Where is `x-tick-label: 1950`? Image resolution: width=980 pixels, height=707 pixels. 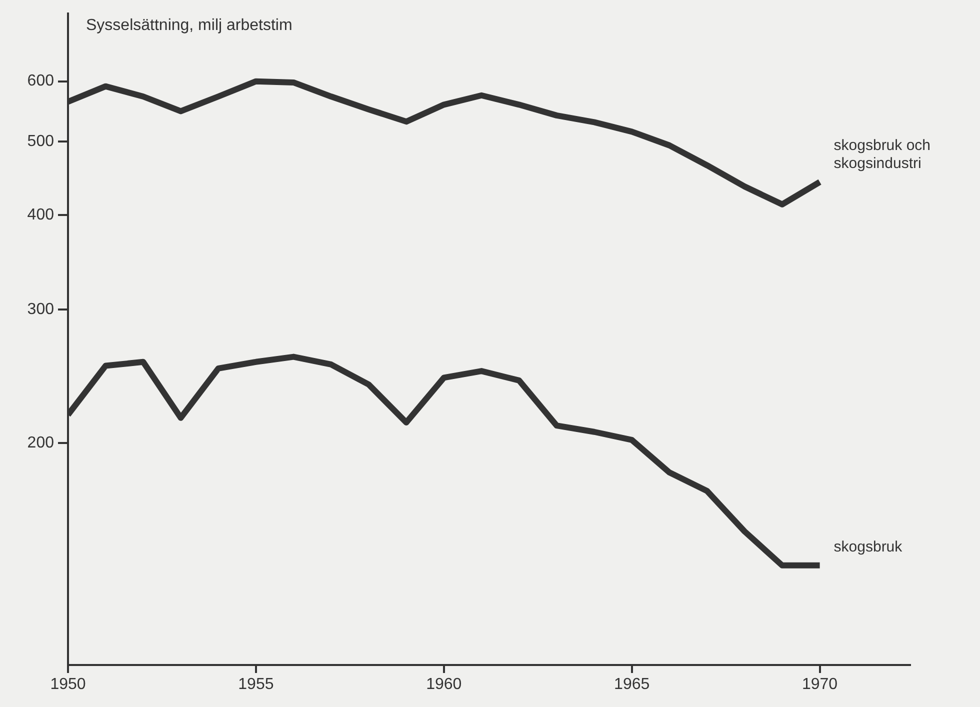 x-tick-label: 1950 is located at coordinates (68, 685).